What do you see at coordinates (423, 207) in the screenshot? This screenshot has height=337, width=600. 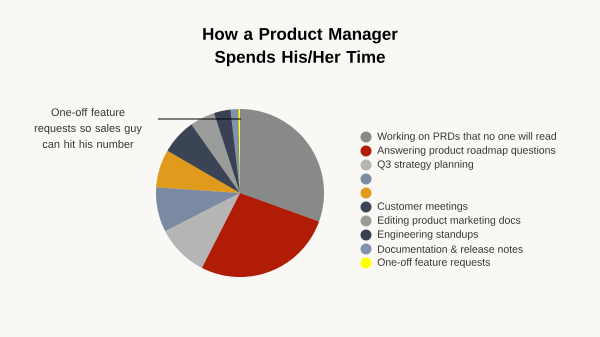 I see `legend-label: Customer meetings` at bounding box center [423, 207].